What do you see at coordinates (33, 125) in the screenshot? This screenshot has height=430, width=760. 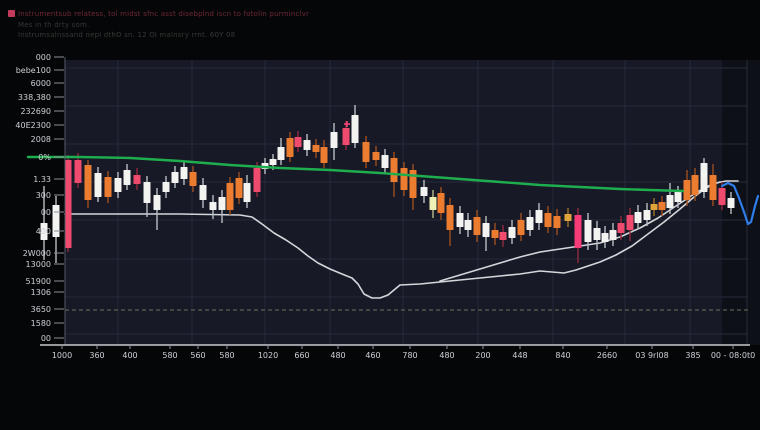 I see `svg-text: 40E2300` at bounding box center [33, 125].